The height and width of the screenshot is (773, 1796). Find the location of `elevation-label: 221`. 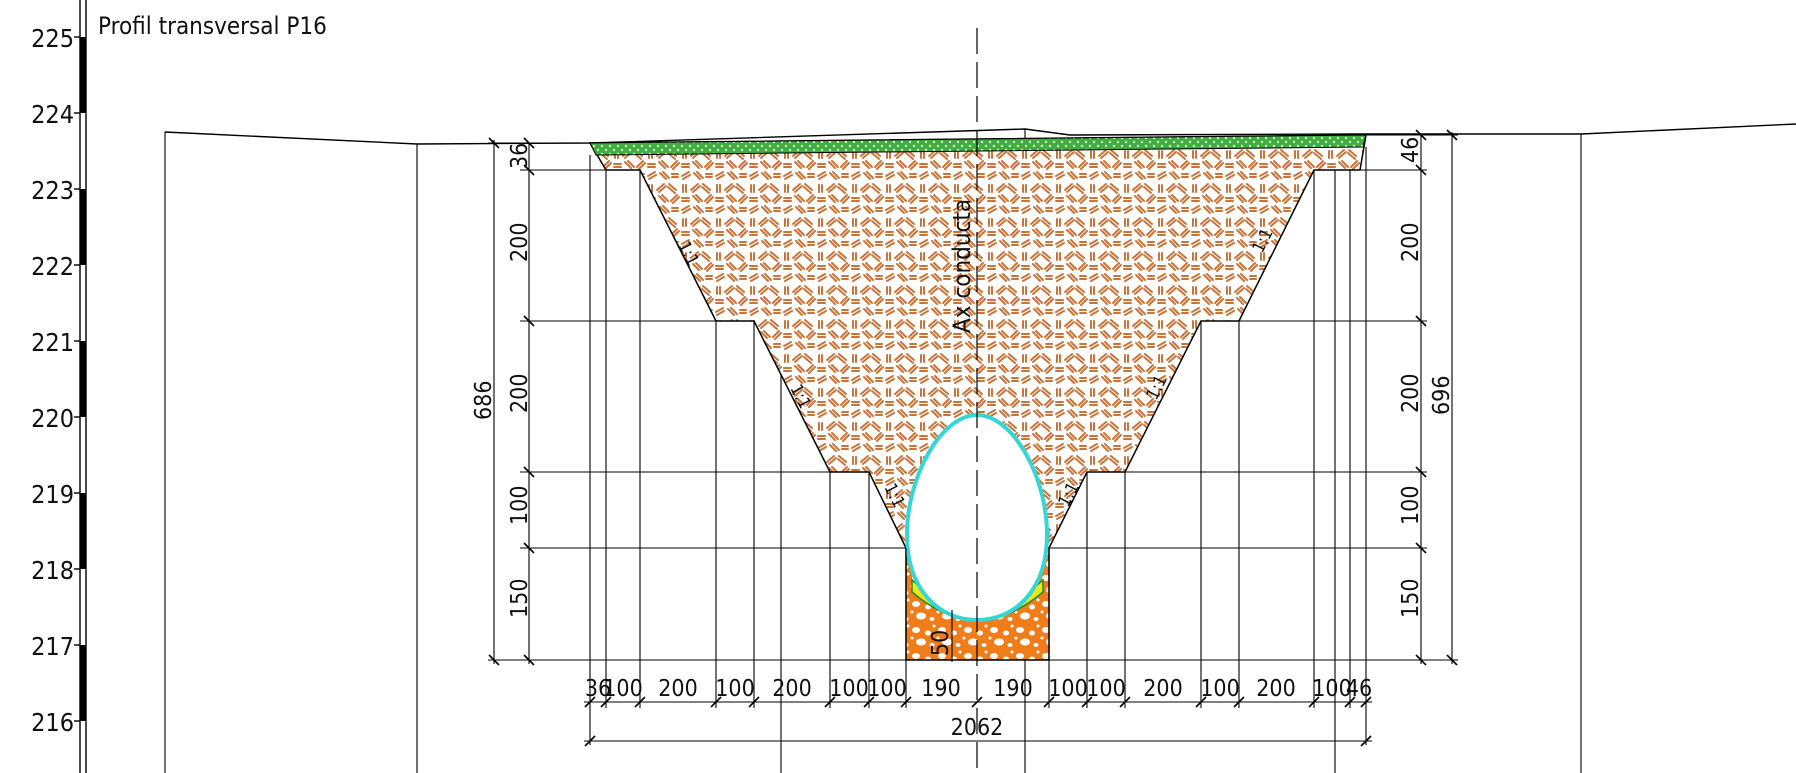

elevation-label: 221 is located at coordinates (52, 342).